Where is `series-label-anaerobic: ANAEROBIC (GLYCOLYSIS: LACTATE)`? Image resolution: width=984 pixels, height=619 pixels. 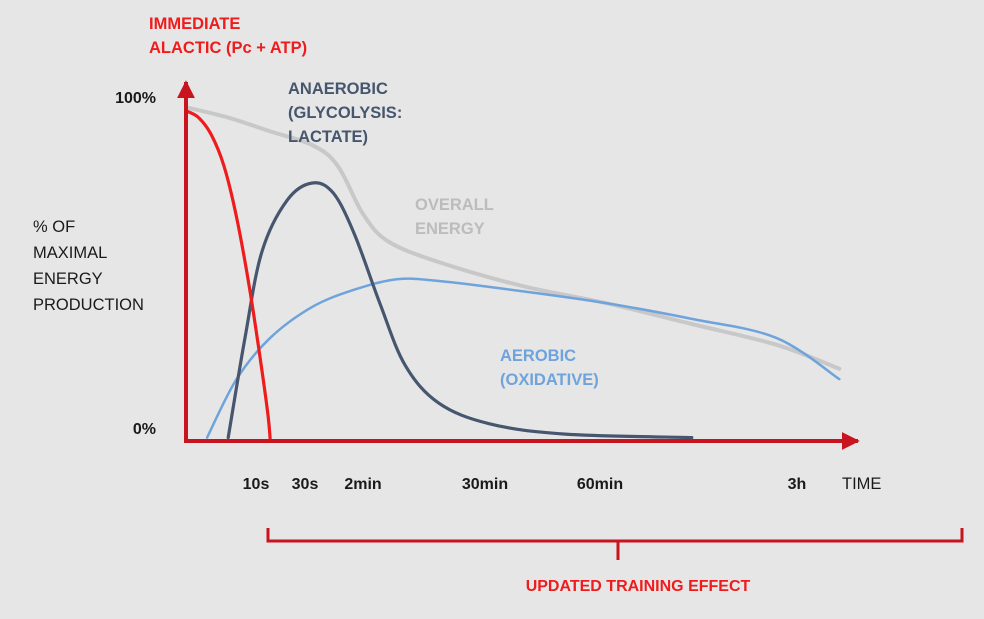
series-label-anaerobic: ANAEROBIC (GLYCOLYSIS: LACTATE) is located at coordinates (345, 113).